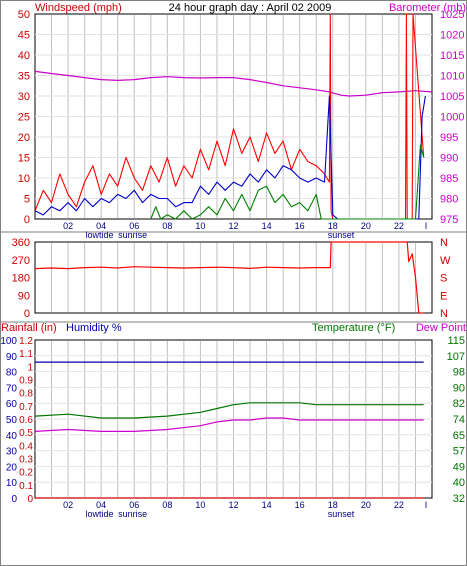  I want to click on barometer-tick-label: 1020, so click(452, 36).